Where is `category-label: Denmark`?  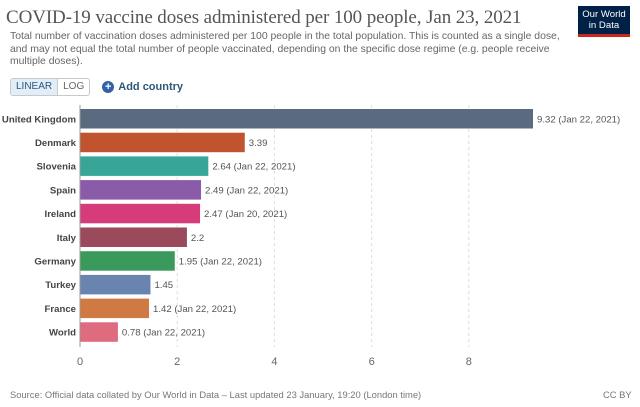 category-label: Denmark is located at coordinates (56, 143).